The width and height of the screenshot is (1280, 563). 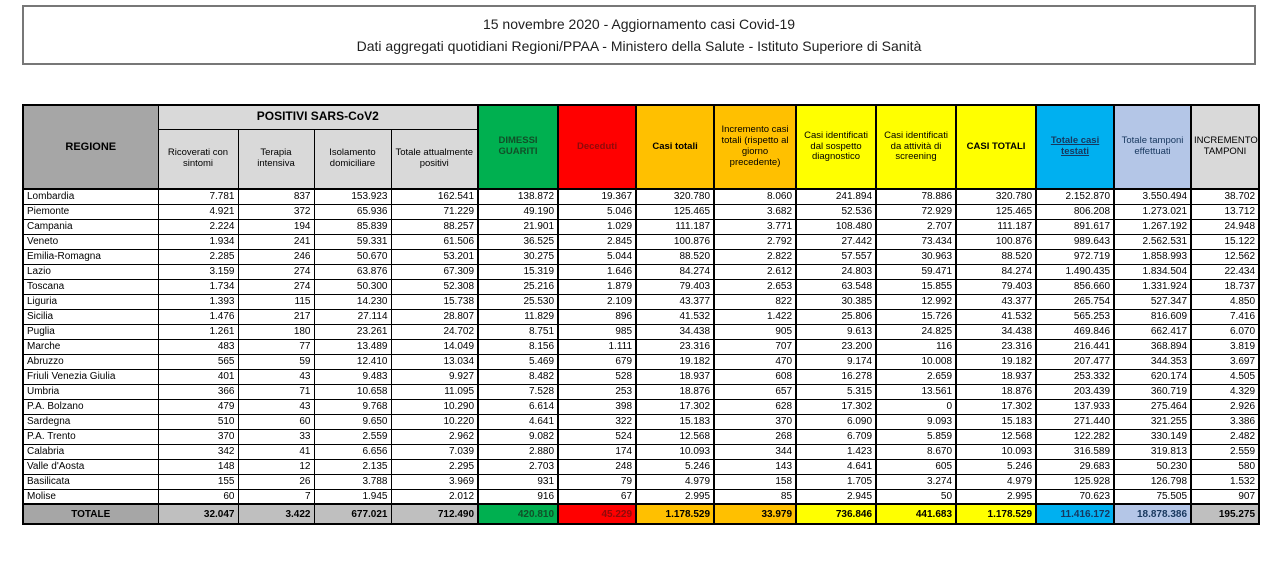 I want to click on table-cell: 2.152.870, so click(x=1075, y=196).